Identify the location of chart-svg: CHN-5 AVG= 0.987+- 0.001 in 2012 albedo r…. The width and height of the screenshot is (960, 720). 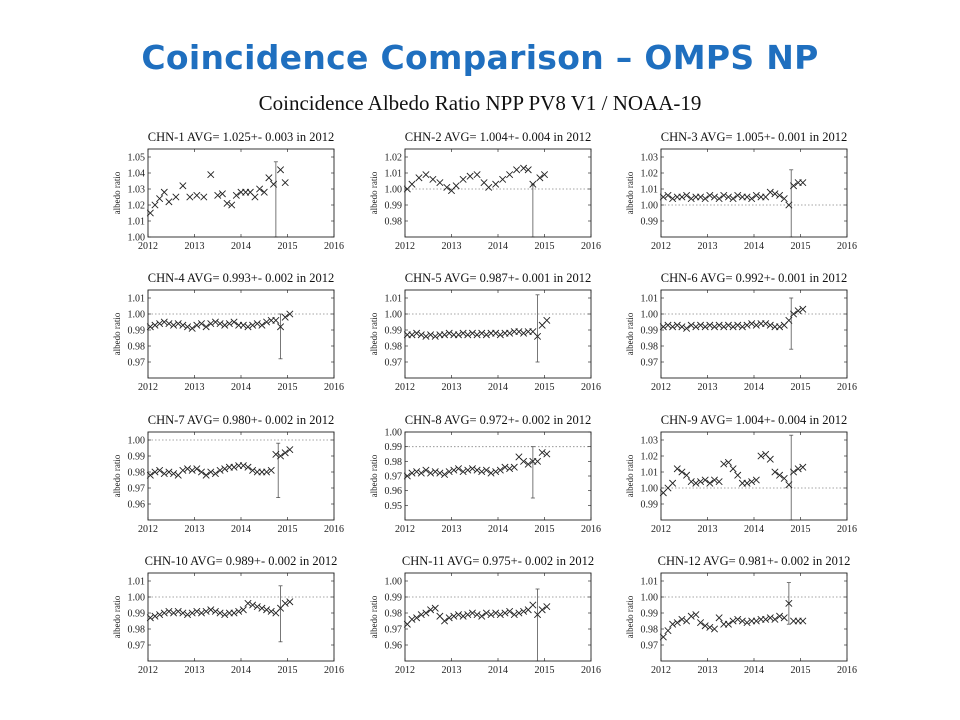
(485, 332).